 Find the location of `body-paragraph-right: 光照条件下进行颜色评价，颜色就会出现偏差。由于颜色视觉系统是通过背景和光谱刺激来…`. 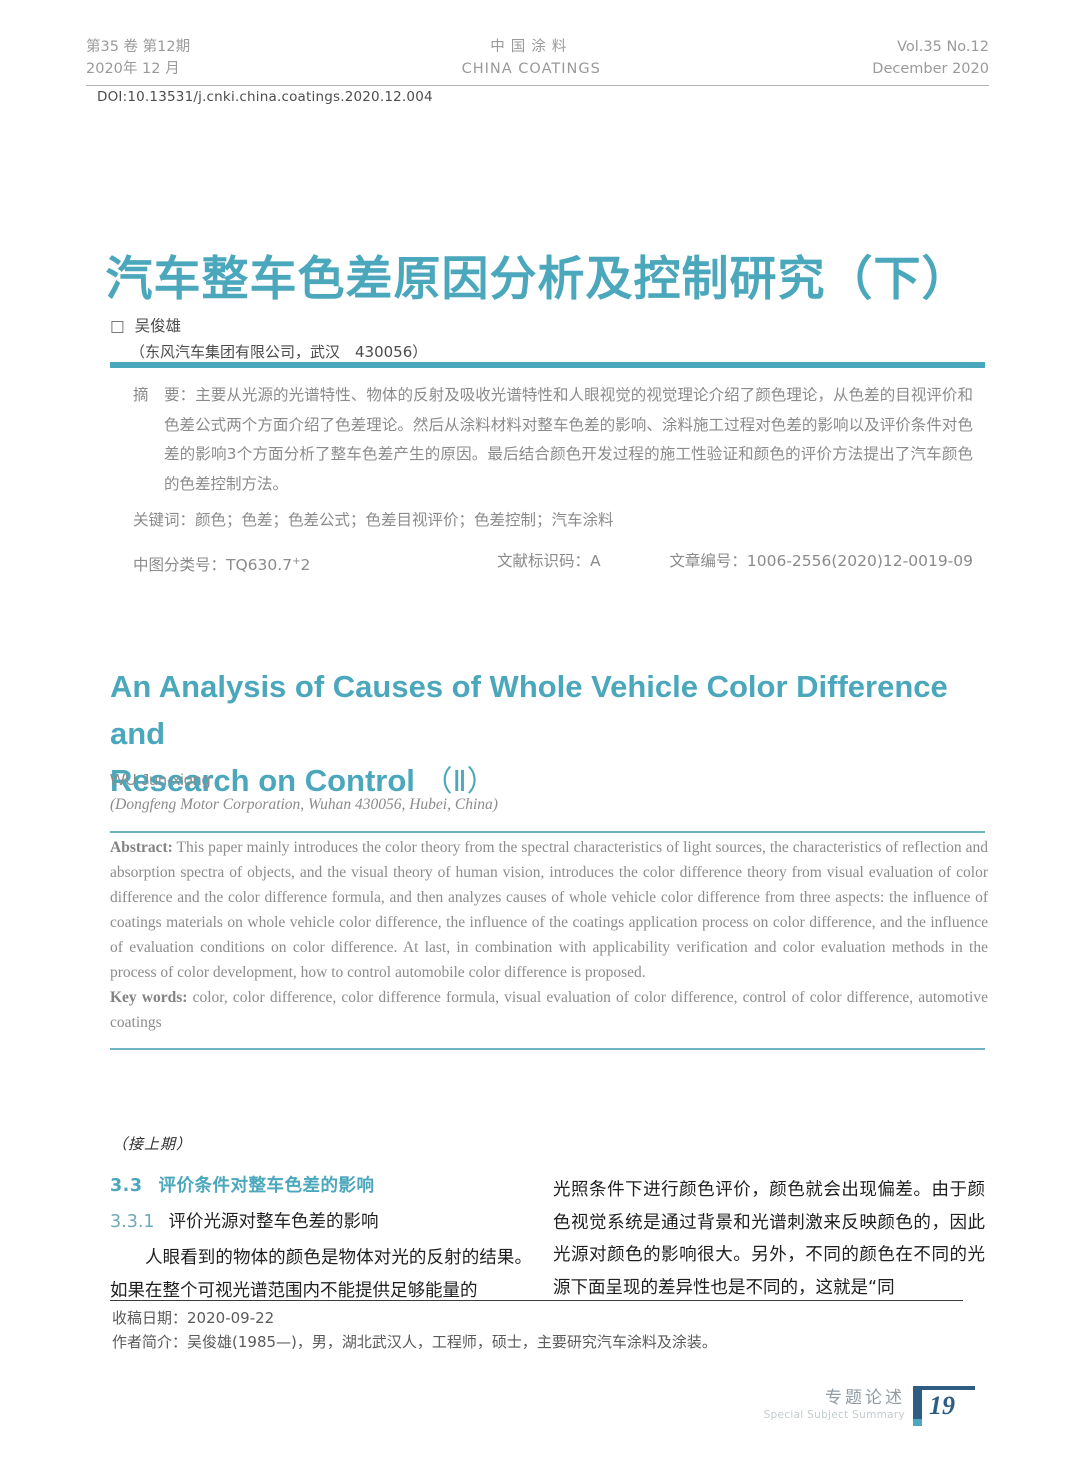

body-paragraph-right: 光照条件下进行颜色评价，颜色就会出现偏差。由于颜色视觉系统是通过背景和光谱刺激来… is located at coordinates (769, 1239).